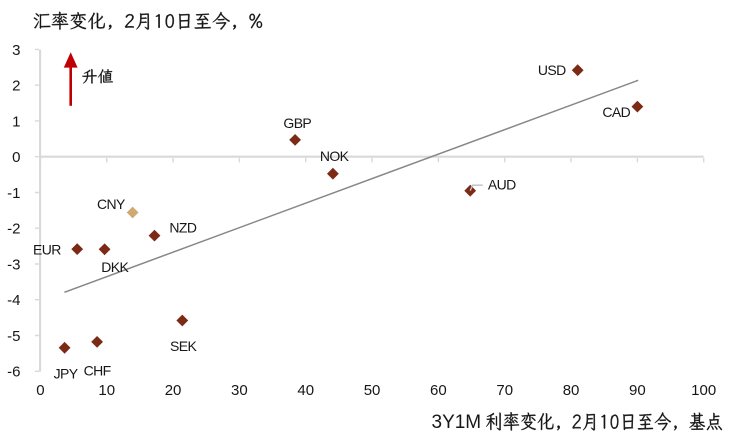  What do you see at coordinates (47, 249) in the screenshot?
I see `svg-text: EUR` at bounding box center [47, 249].